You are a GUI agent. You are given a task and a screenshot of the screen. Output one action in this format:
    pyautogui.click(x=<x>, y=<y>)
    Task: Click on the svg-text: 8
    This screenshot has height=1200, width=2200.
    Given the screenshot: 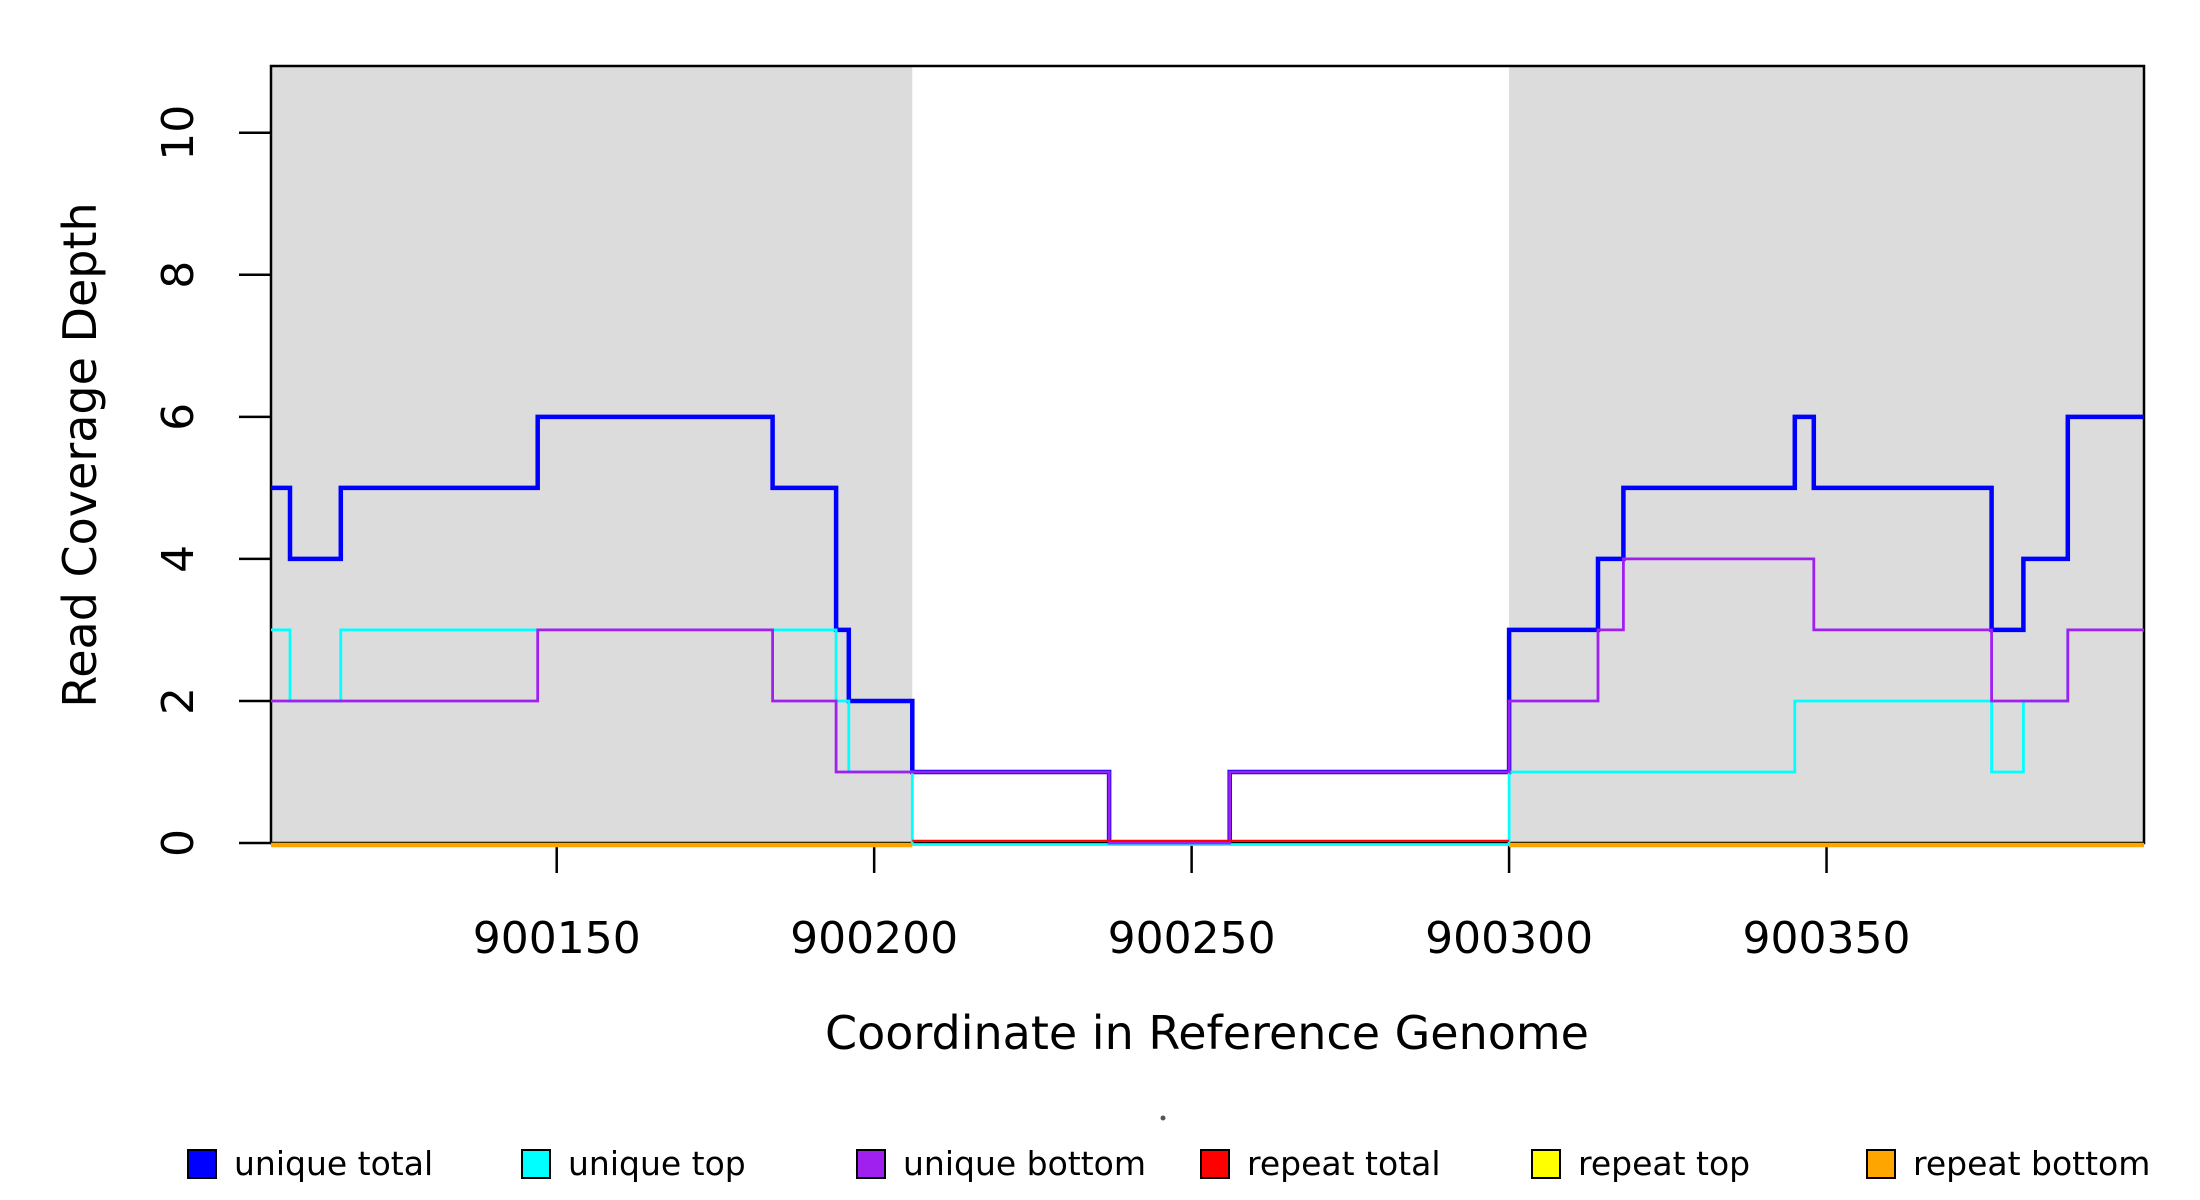 What is the action you would take?
    pyautogui.click(x=178, y=275)
    